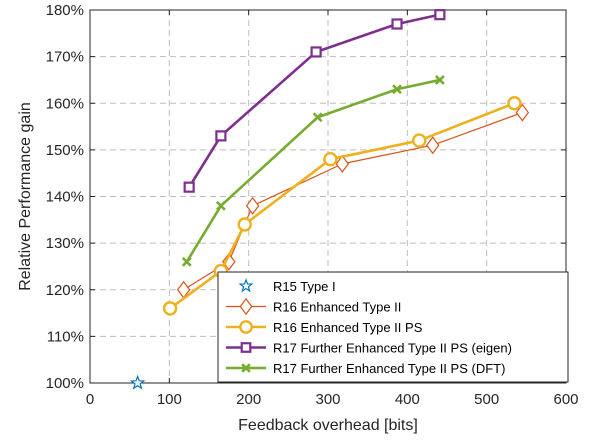 Image resolution: width=595 pixels, height=441 pixels. Describe the element at coordinates (328, 425) in the screenshot. I see `x-axis-label: Feedback overhead [bits]` at that location.